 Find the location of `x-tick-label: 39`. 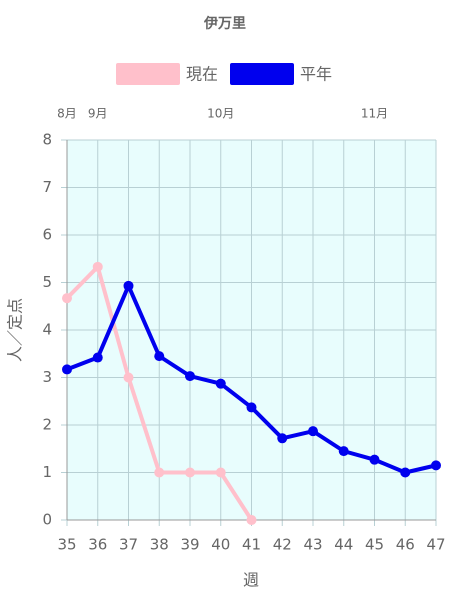

x-tick-label: 39 is located at coordinates (189, 545).